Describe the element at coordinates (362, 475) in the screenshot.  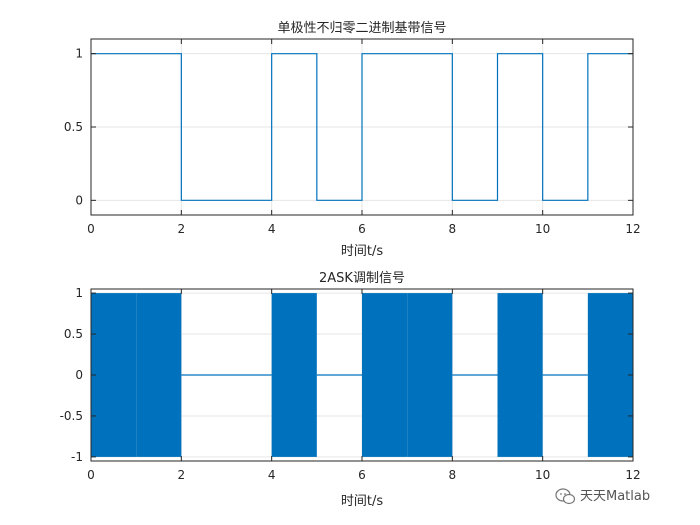
I see `ask-xtick-label: 6` at that location.